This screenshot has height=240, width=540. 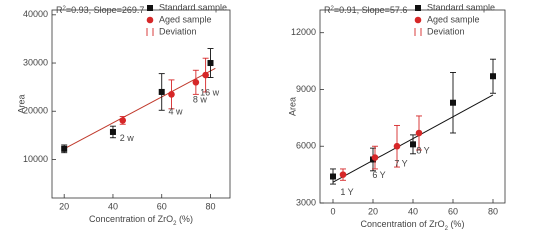 I want to click on y-tick-label: 3000, so click(x=306, y=202).